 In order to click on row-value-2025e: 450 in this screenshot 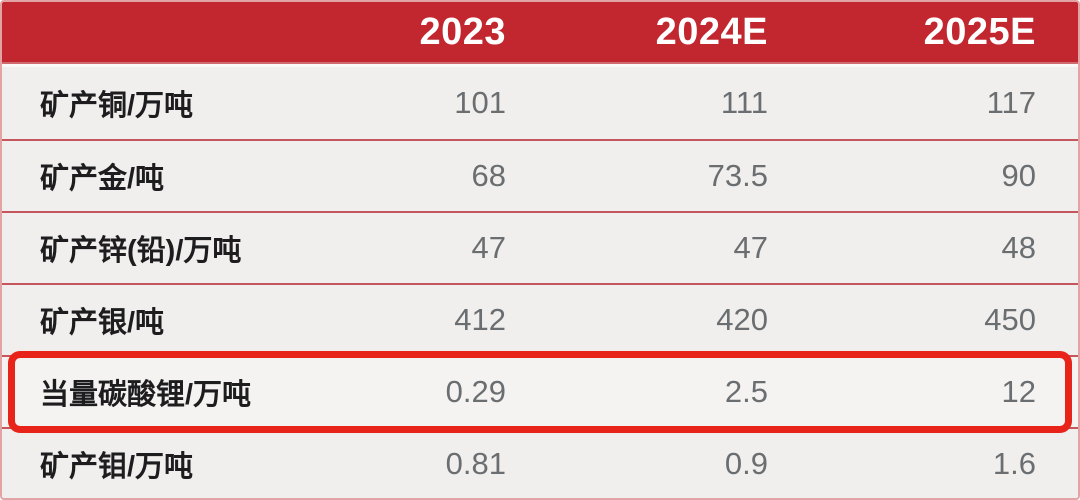, I will do `click(1010, 319)`.